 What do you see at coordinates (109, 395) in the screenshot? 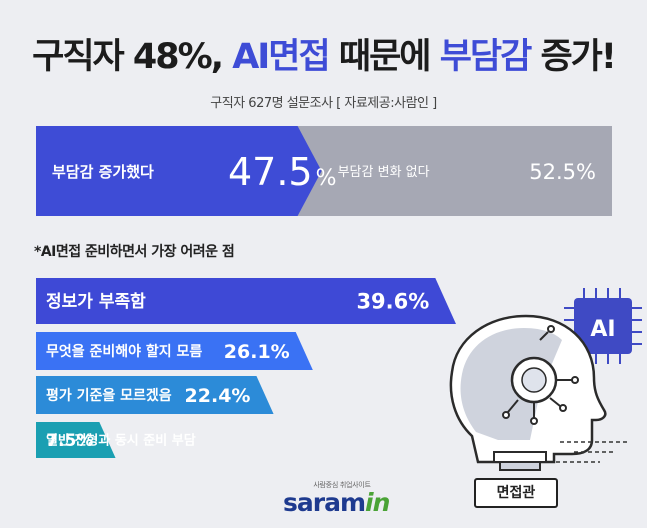
I see `difficulty-bar-label: 평가 기준을 모르겠음` at bounding box center [109, 395].